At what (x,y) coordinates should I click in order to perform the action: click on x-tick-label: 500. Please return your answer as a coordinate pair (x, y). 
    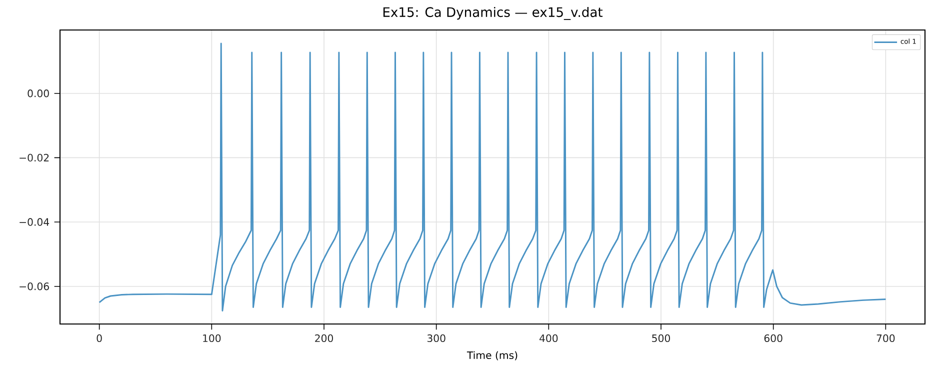
    Looking at the image, I should click on (661, 338).